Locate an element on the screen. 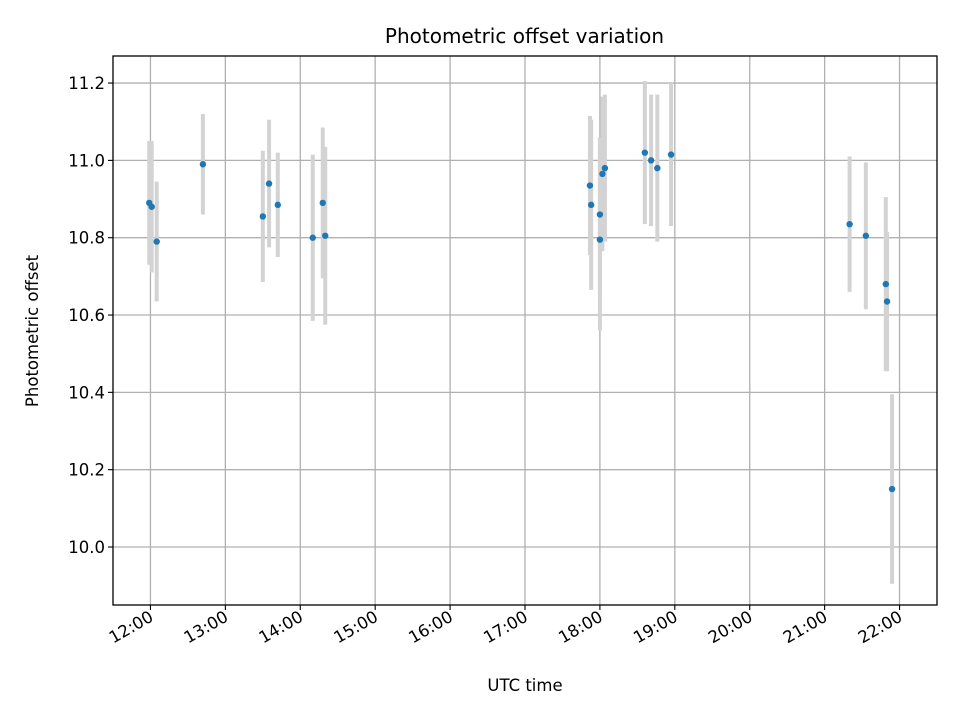 The image size is (960, 720). y-tick-label: 10.4 is located at coordinates (86, 392).